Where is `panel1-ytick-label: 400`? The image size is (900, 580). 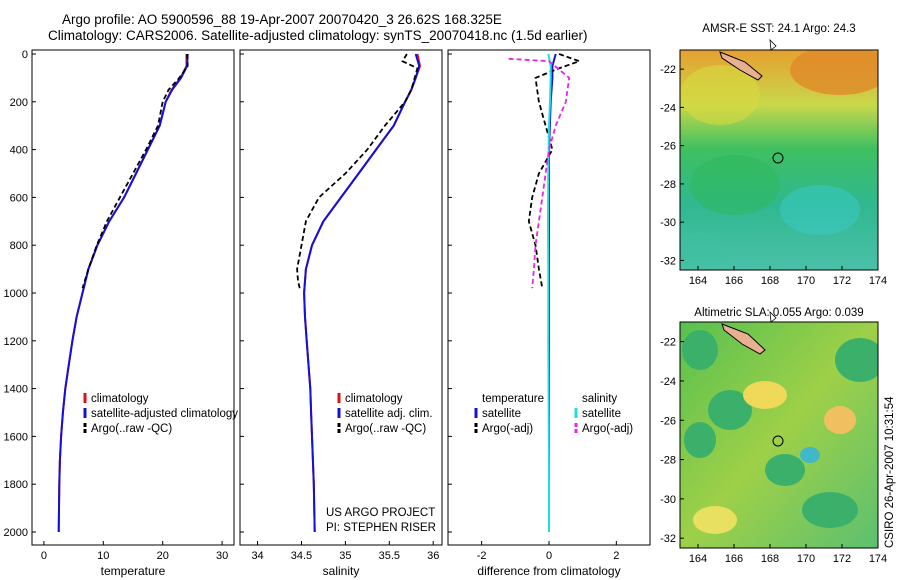
panel1-ytick-label: 400 is located at coordinates (19, 151).